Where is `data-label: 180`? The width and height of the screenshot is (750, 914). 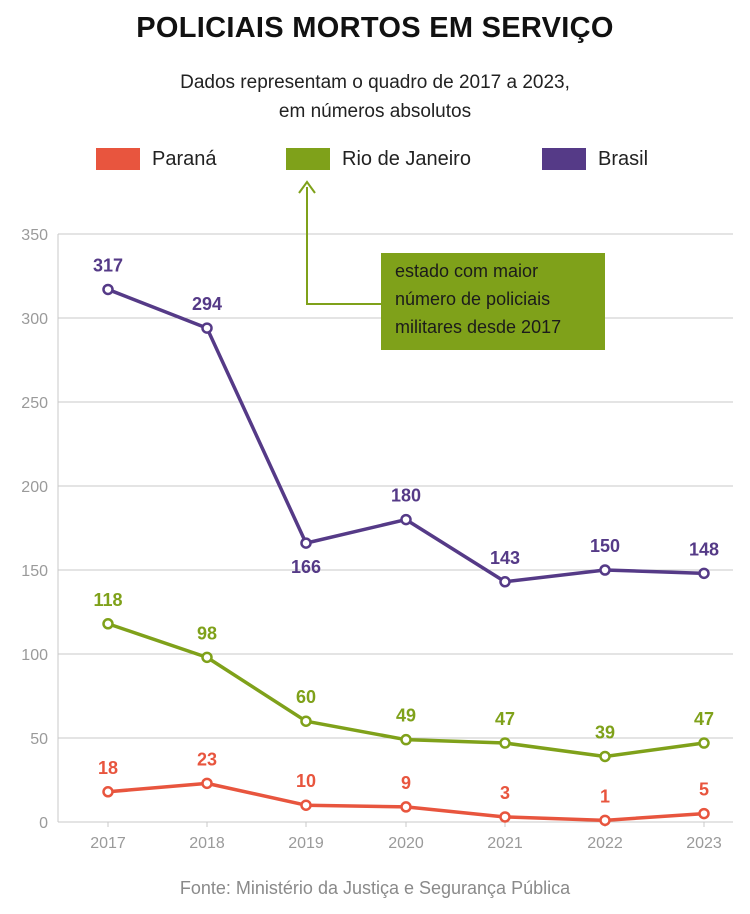 data-label: 180 is located at coordinates (406, 496).